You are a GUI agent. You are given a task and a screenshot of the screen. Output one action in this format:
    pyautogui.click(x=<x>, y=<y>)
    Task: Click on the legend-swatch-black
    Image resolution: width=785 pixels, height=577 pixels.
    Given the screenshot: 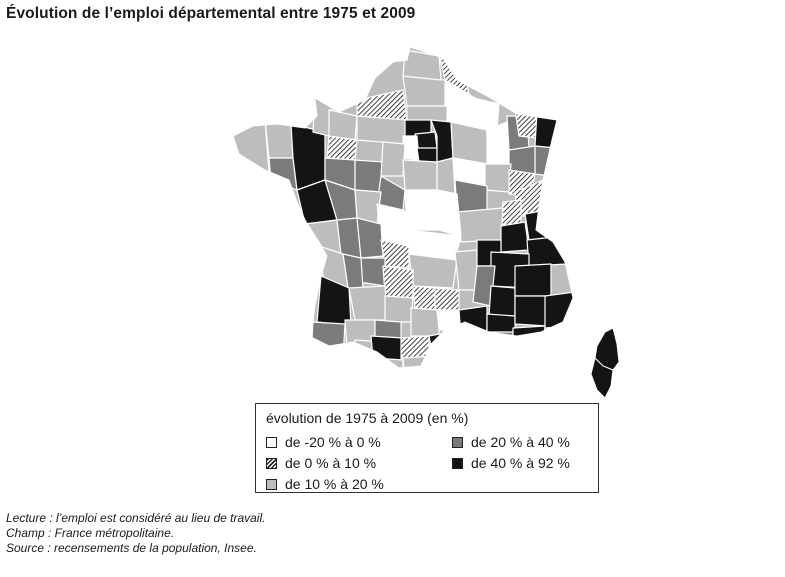 What is the action you would take?
    pyautogui.click(x=457, y=463)
    